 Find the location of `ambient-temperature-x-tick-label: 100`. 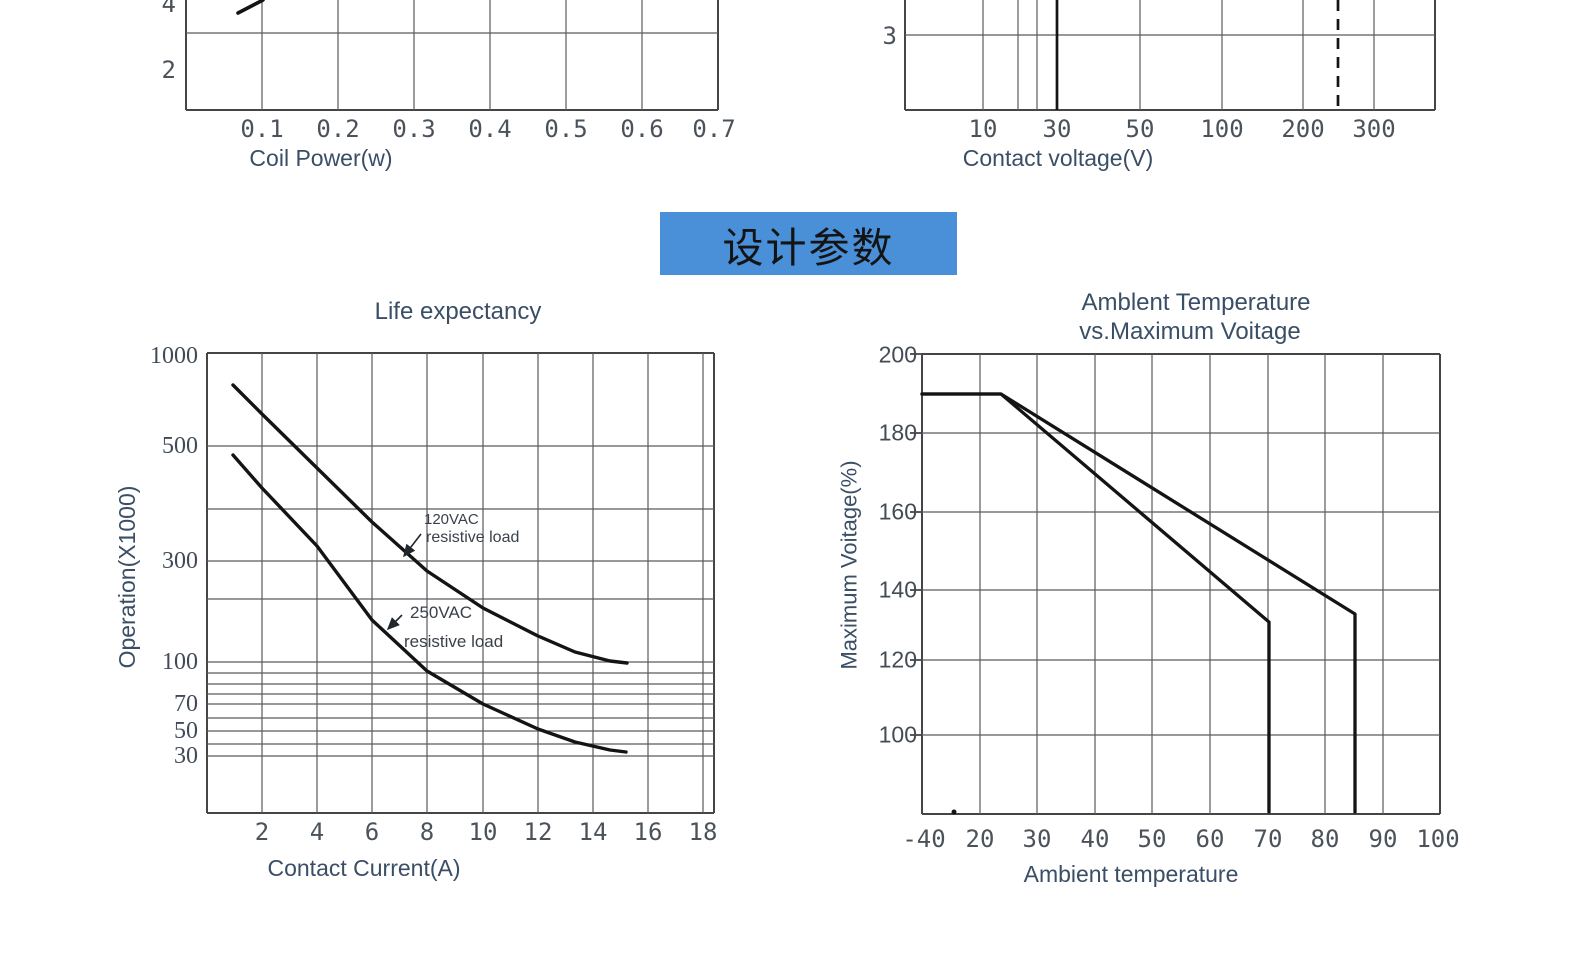

ambient-temperature-x-tick-label: 100 is located at coordinates (1438, 839).